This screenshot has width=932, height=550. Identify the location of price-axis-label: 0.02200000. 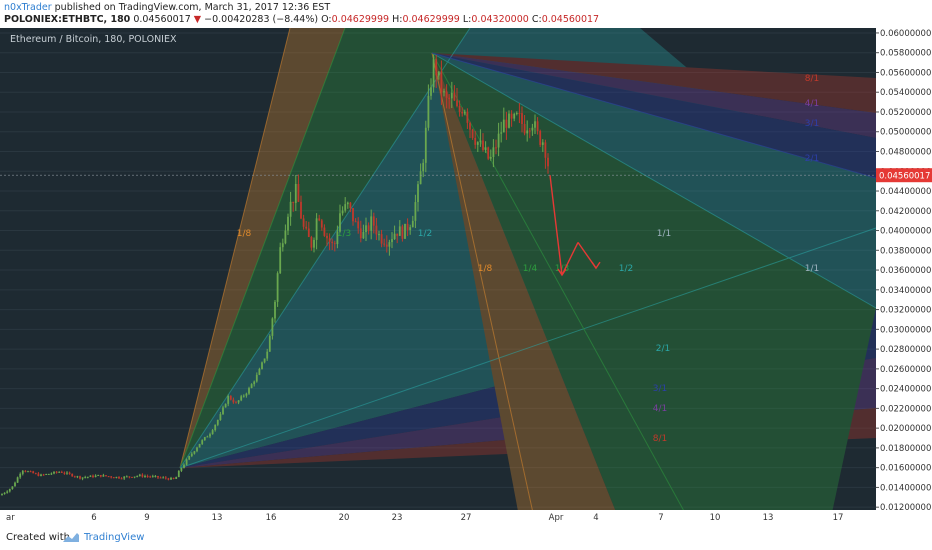
(905, 409).